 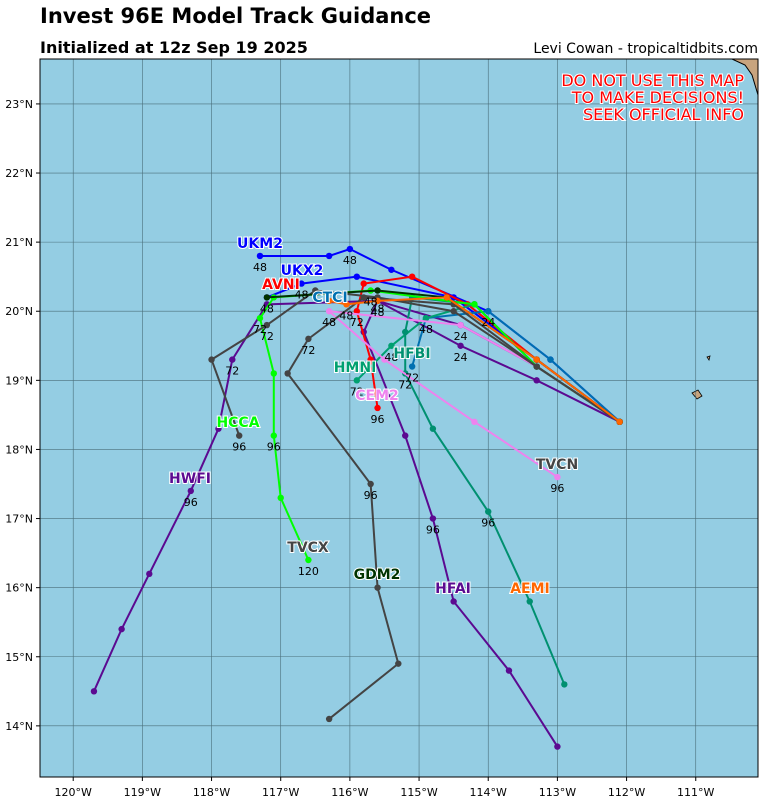 I want to click on x-tick-label: 119°W, so click(x=142, y=792).